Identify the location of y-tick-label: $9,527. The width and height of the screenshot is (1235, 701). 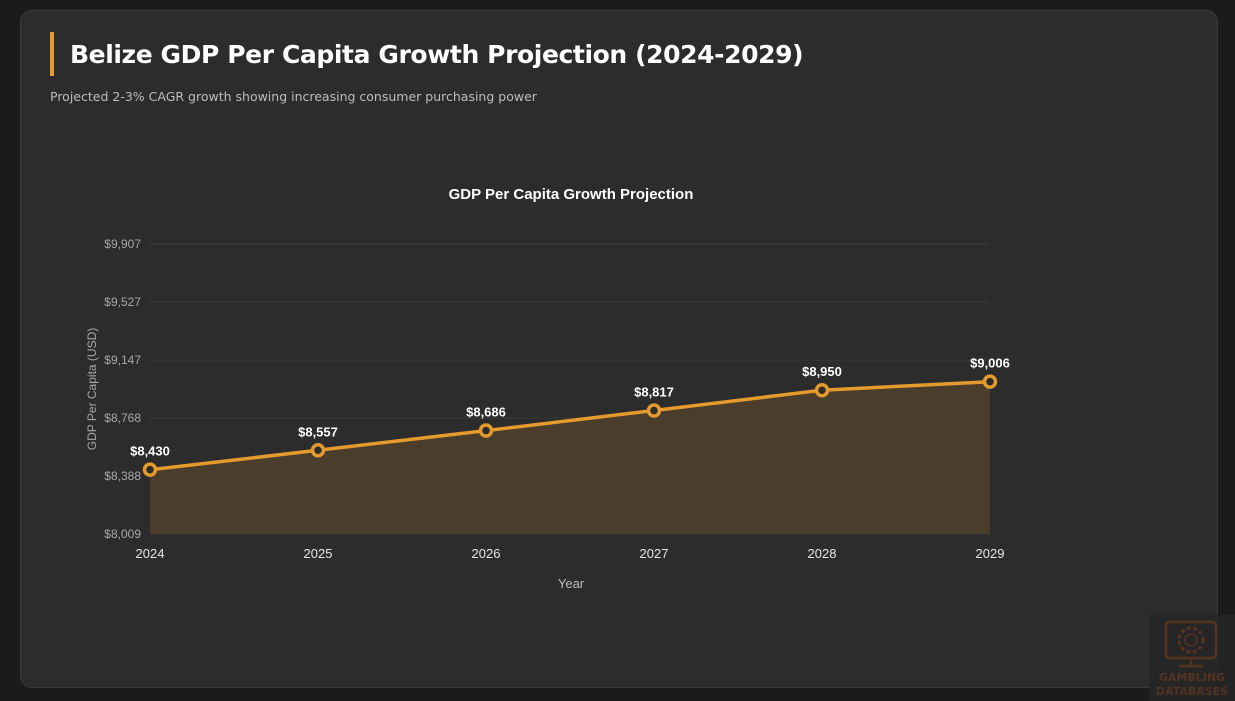
(122, 302).